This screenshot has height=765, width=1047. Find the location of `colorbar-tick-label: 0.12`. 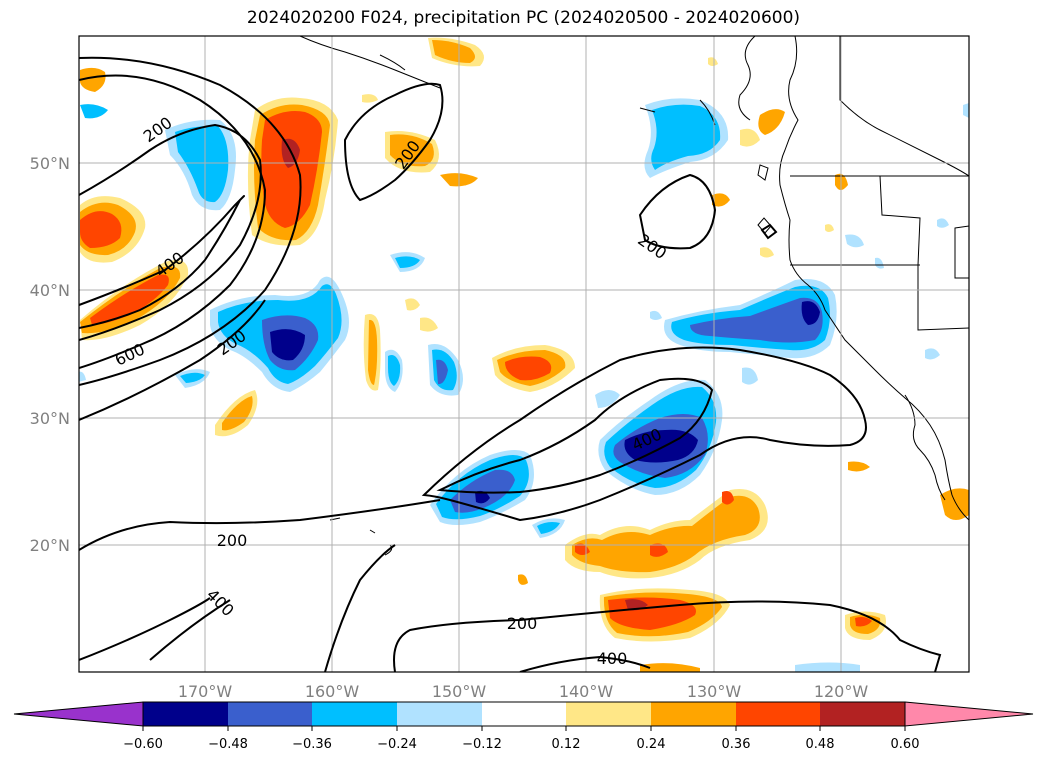

colorbar-tick-label: 0.12 is located at coordinates (566, 744).